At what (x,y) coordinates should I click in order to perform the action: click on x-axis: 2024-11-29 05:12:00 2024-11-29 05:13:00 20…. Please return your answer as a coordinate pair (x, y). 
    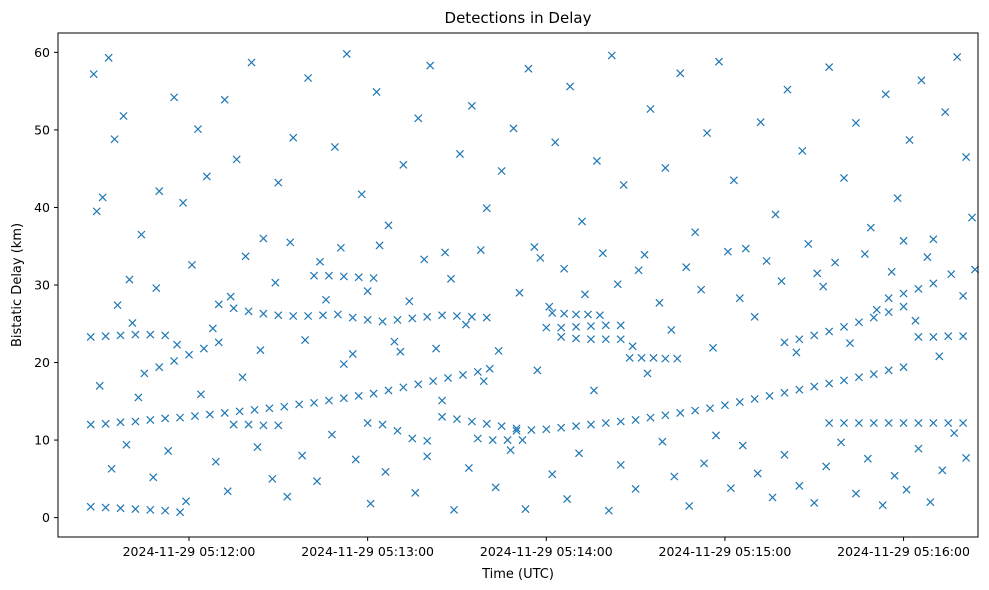
    Looking at the image, I should click on (546, 548).